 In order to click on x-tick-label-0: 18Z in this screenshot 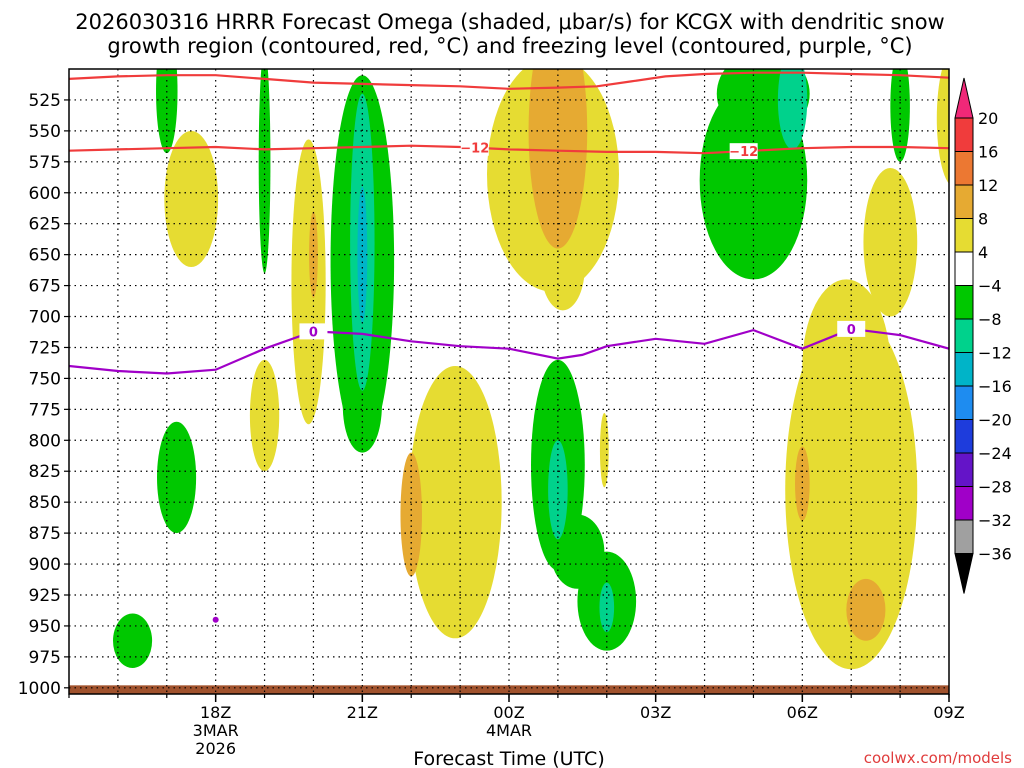, I will do `click(215, 712)`.